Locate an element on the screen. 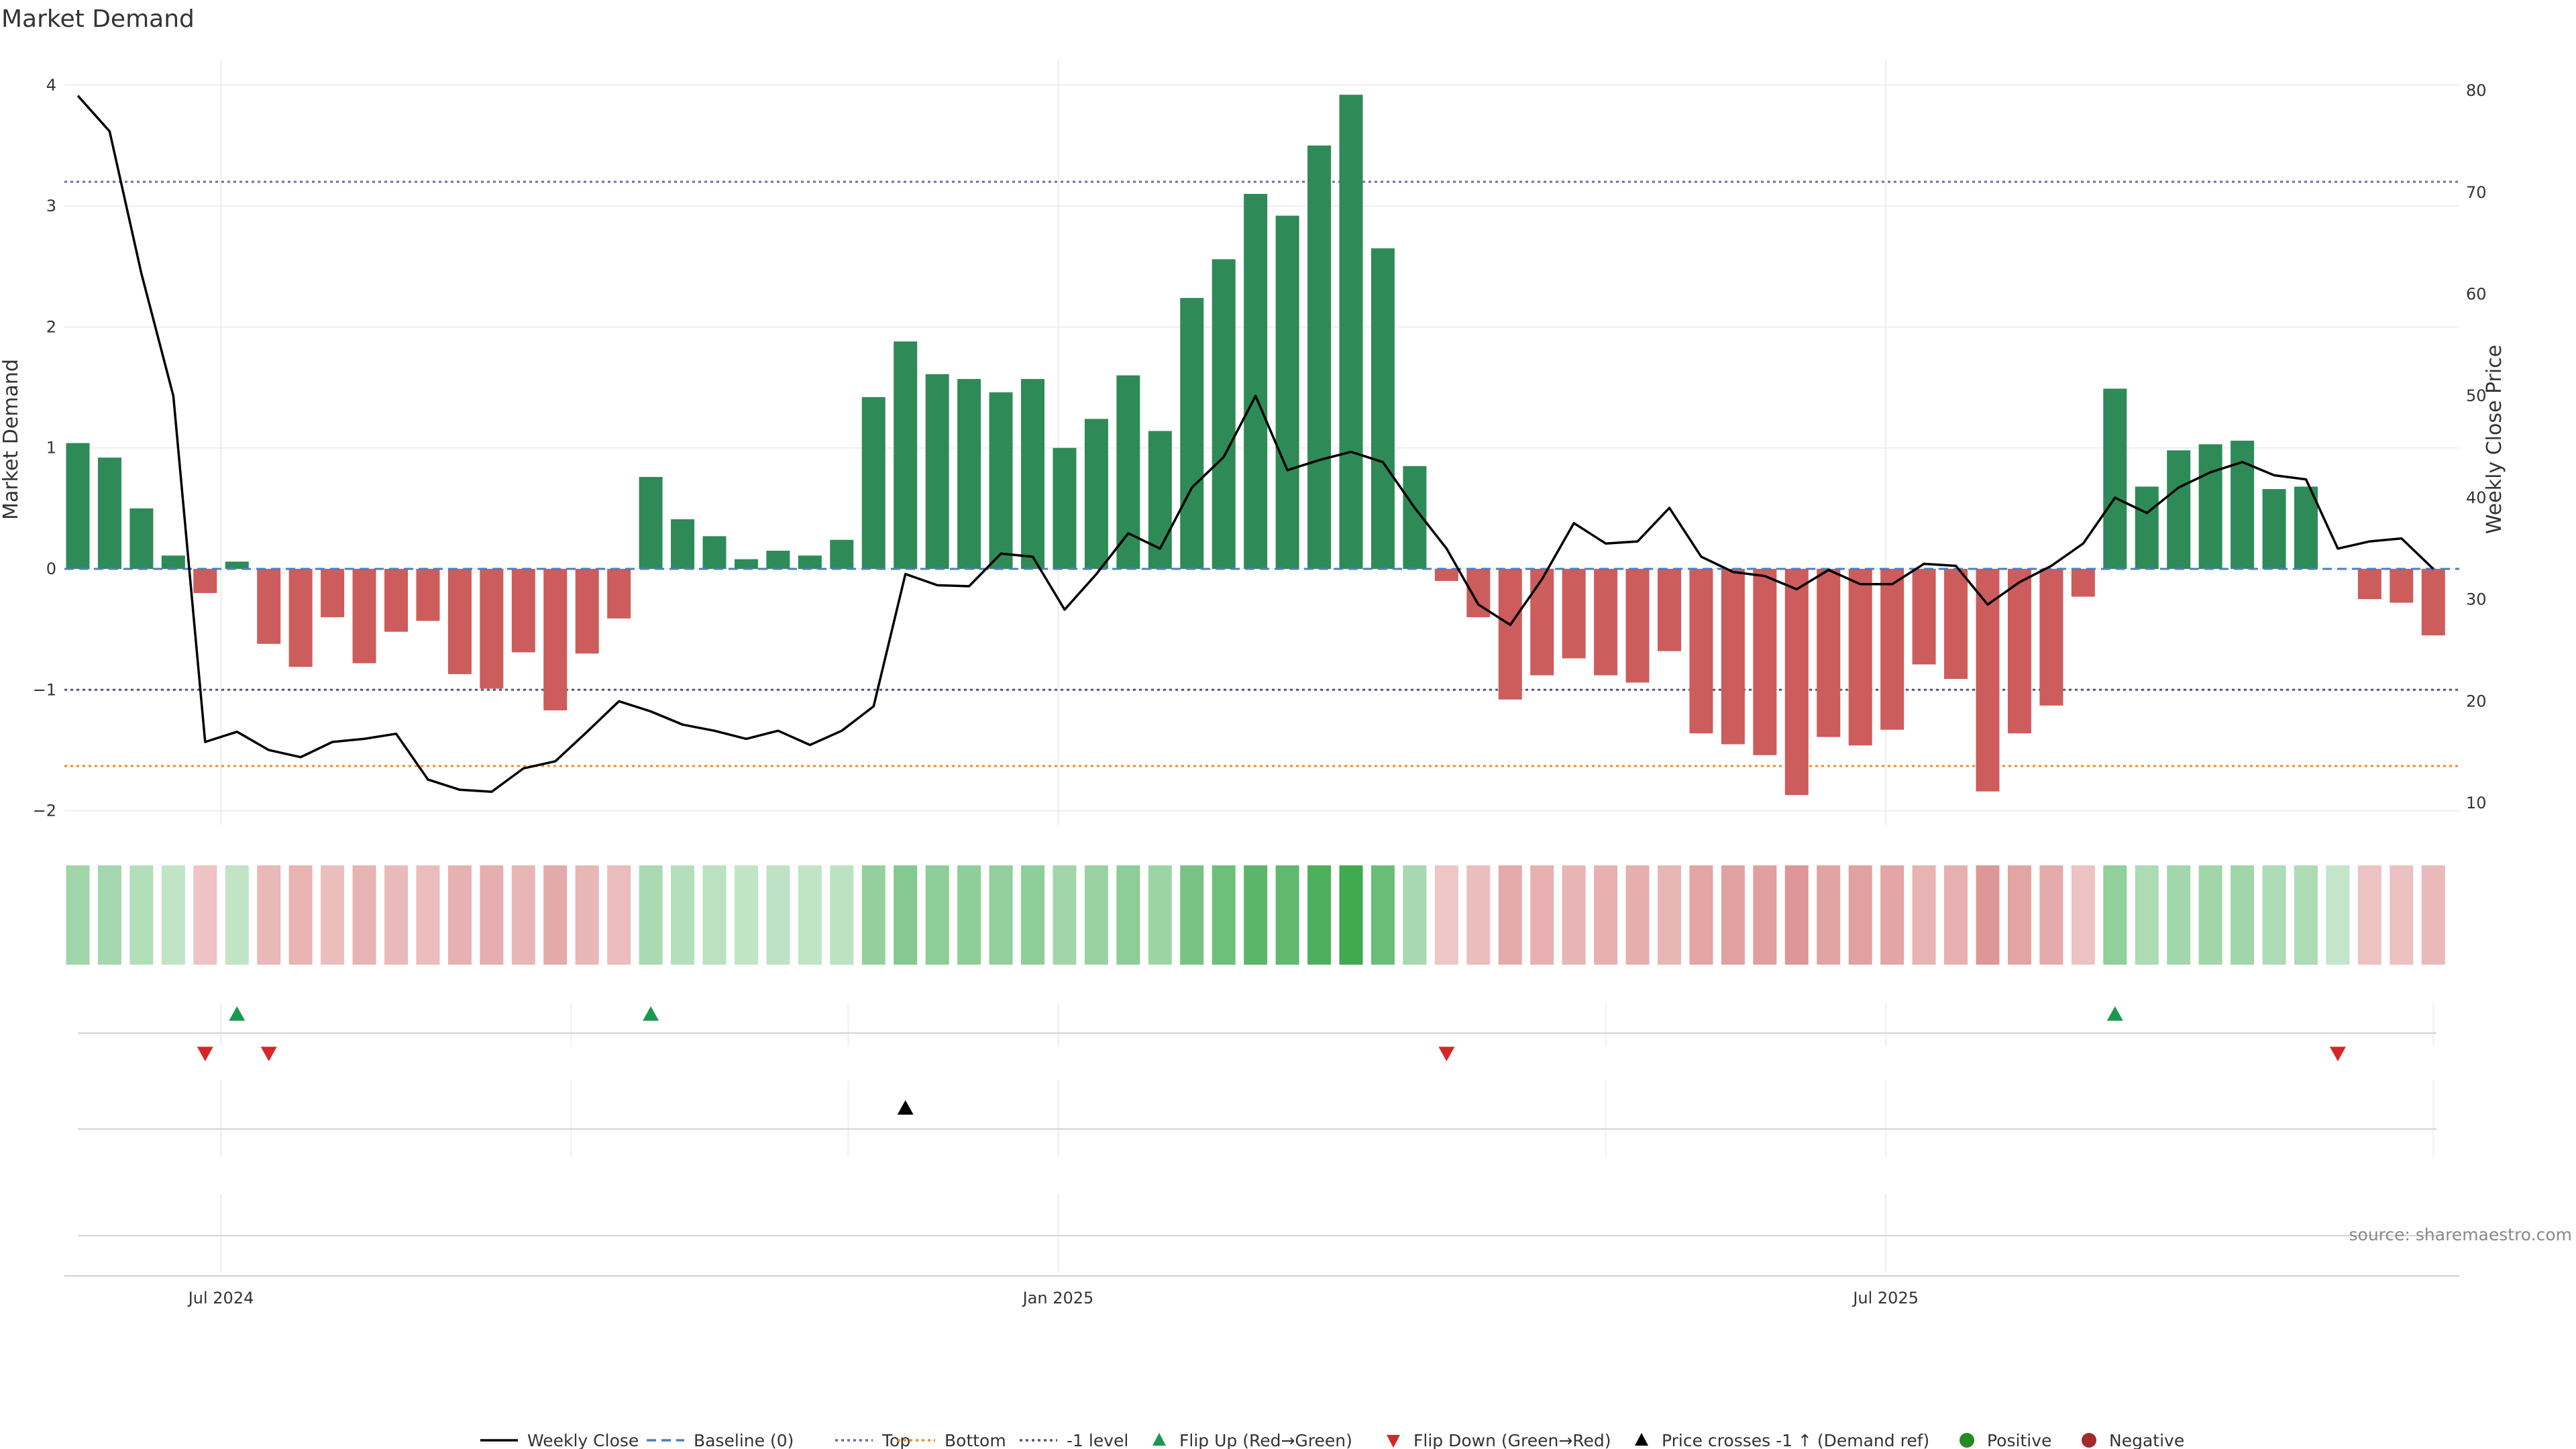 Image resolution: width=2576 pixels, height=1449 pixels. legend-label: Negative is located at coordinates (2146, 1440).